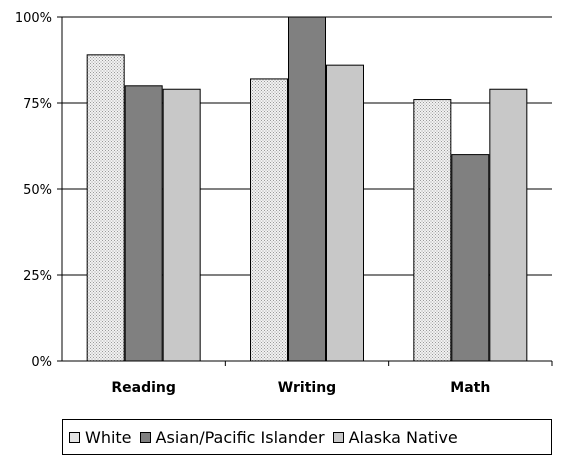  What do you see at coordinates (240, 437) in the screenshot?
I see `legend-label: Asian/Pacific Islander` at bounding box center [240, 437].